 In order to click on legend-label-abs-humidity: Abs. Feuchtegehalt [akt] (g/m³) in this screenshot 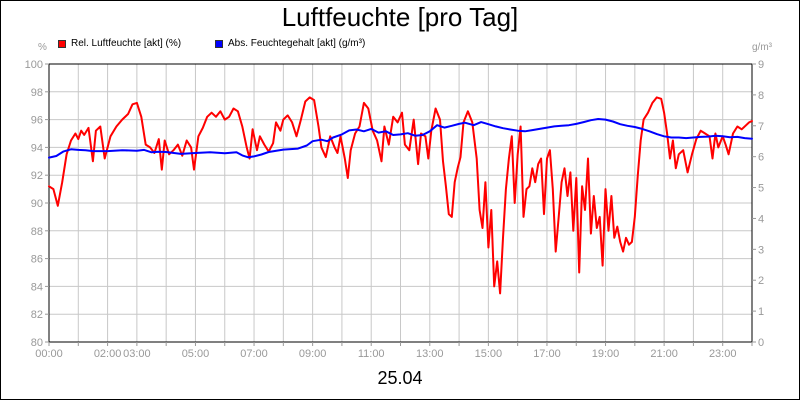, I will do `click(297, 43)`.